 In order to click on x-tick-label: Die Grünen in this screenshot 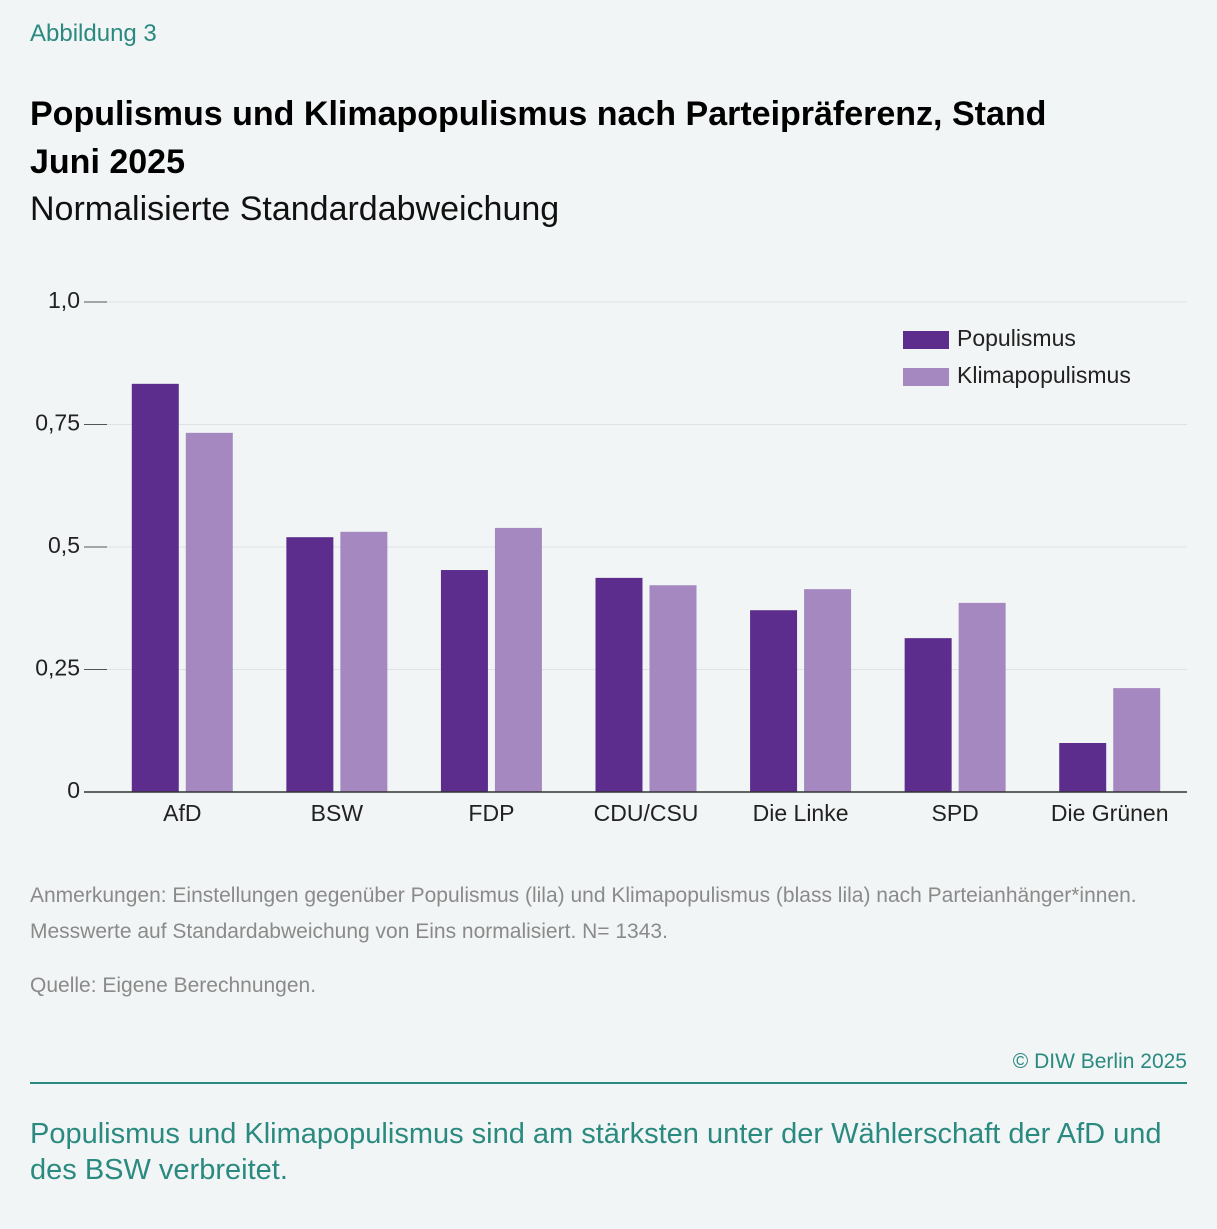, I will do `click(1110, 813)`.